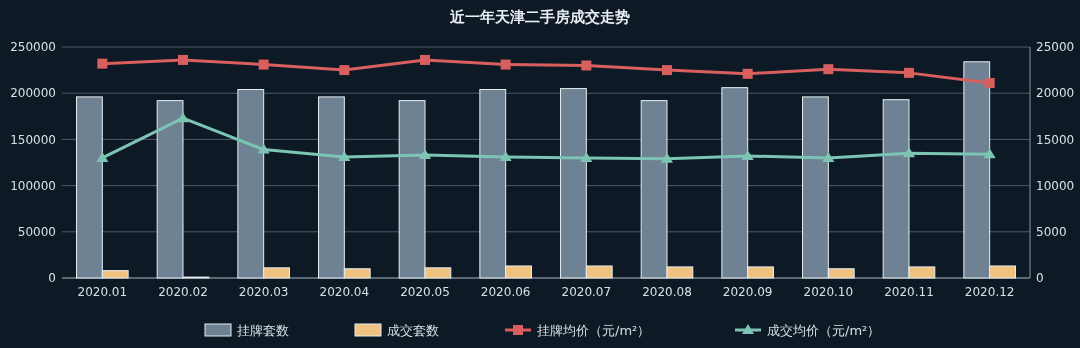  I want to click on x-tick-label: 2020.08, so click(667, 292).